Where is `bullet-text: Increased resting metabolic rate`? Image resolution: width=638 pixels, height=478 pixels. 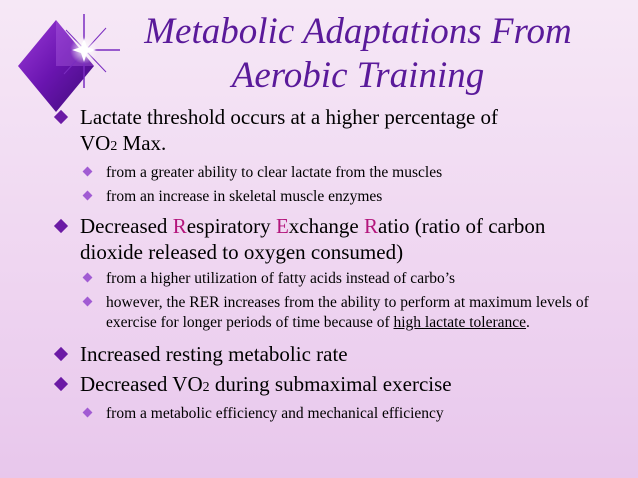
bullet-text: Increased resting metabolic rate is located at coordinates (214, 354).